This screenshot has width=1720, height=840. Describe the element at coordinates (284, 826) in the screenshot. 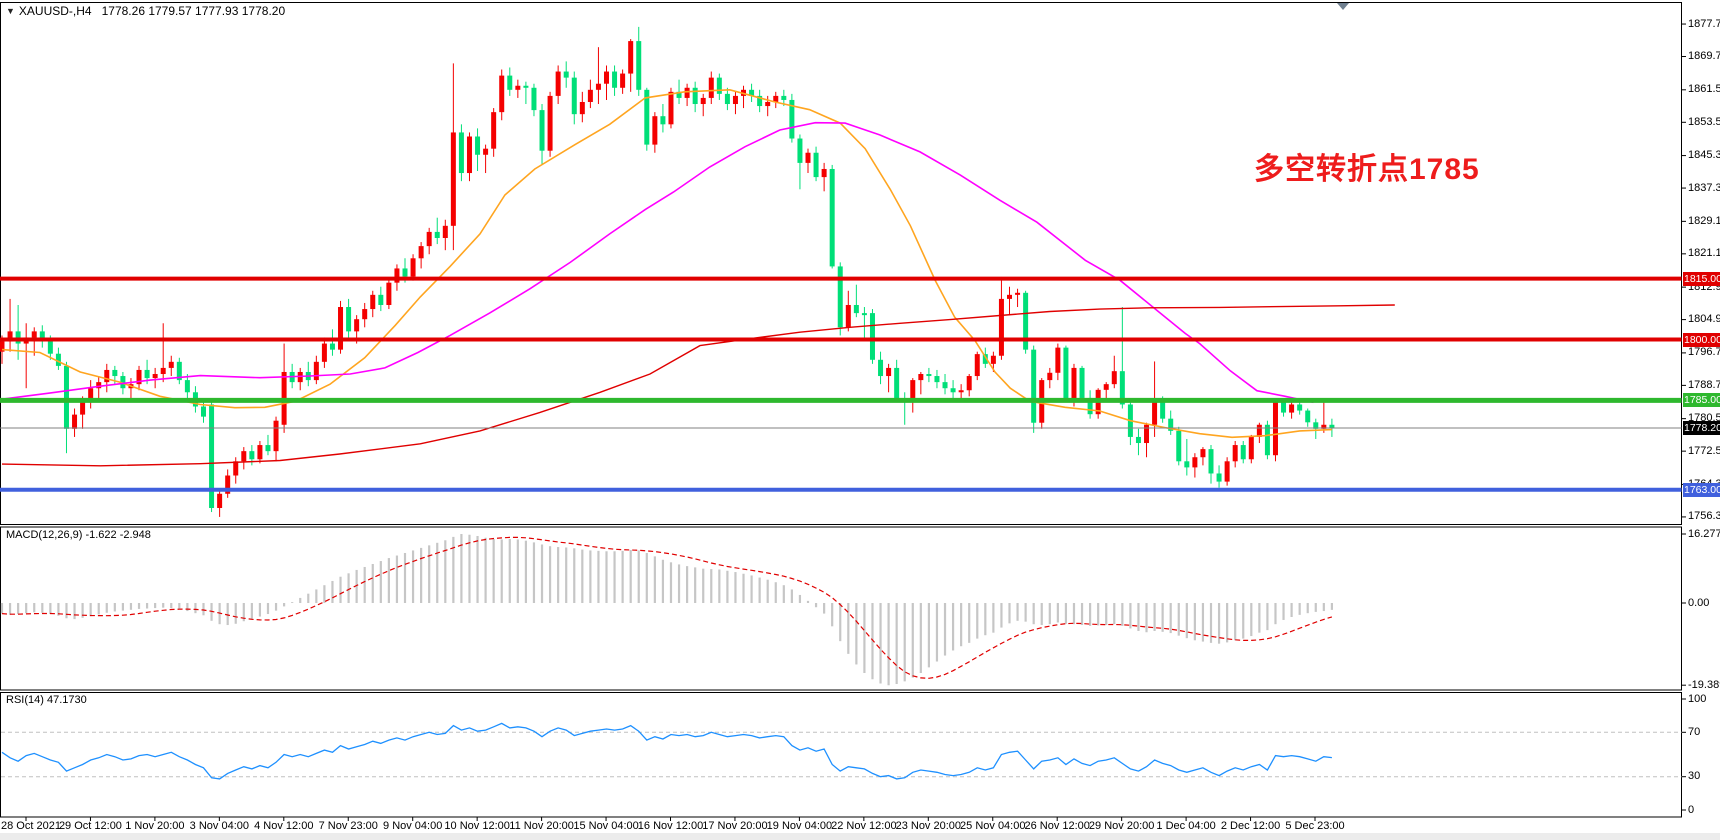

I see `time-axis-label: 4 Nov 12:00` at that location.